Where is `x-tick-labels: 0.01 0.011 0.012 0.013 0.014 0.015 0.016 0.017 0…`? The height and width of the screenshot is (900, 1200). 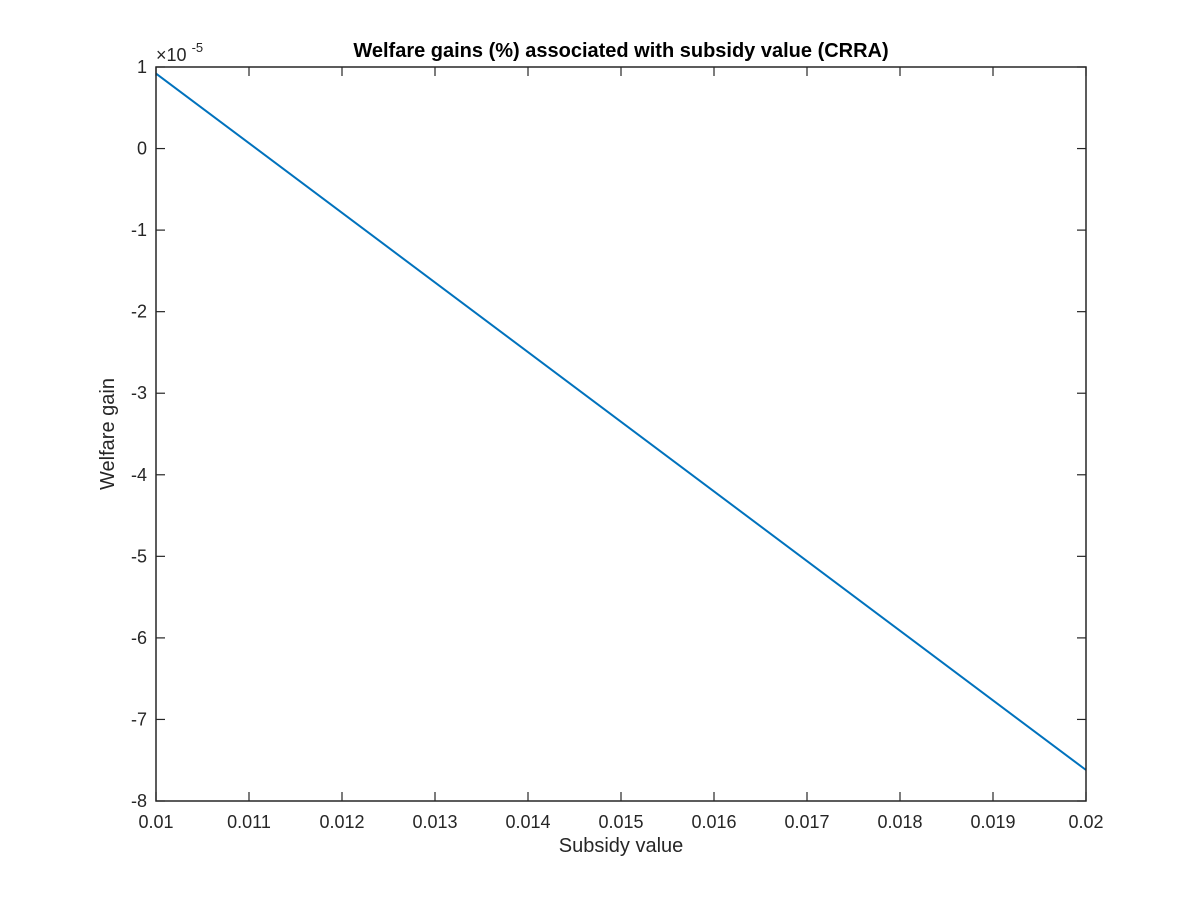 x-tick-labels: 0.01 0.011 0.012 0.013 0.014 0.015 0.016 0.017 0… is located at coordinates (620, 822).